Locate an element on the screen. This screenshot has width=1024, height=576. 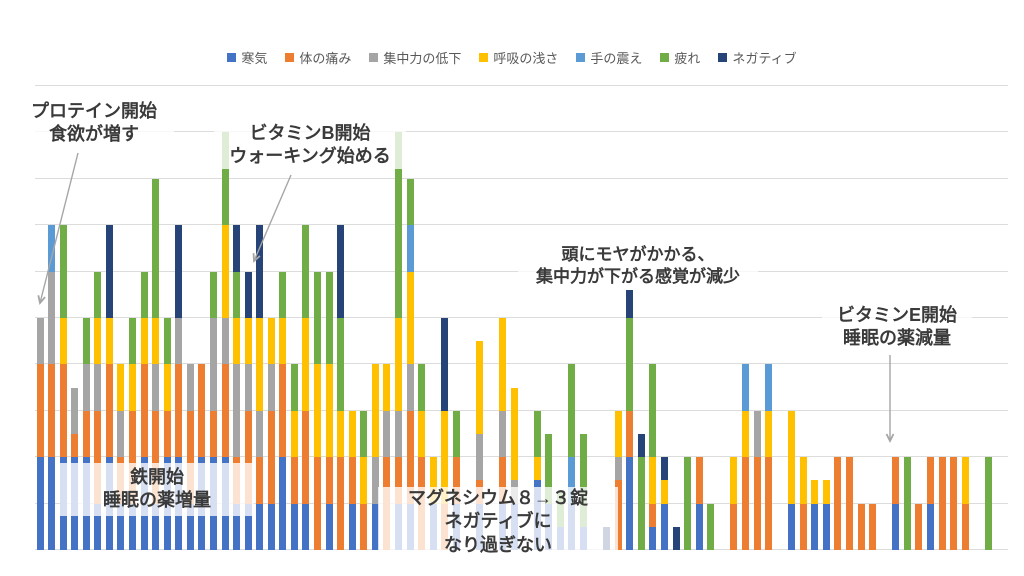
legend-item-negative: ネガティブ is located at coordinates (757, 57).